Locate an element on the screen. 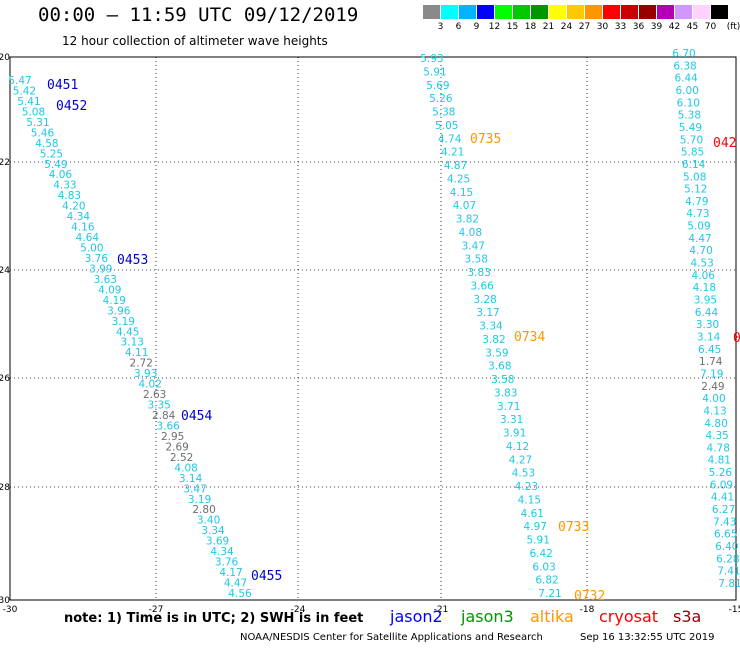 This screenshot has height=650, width=740. scale-label: 27 is located at coordinates (584, 27).